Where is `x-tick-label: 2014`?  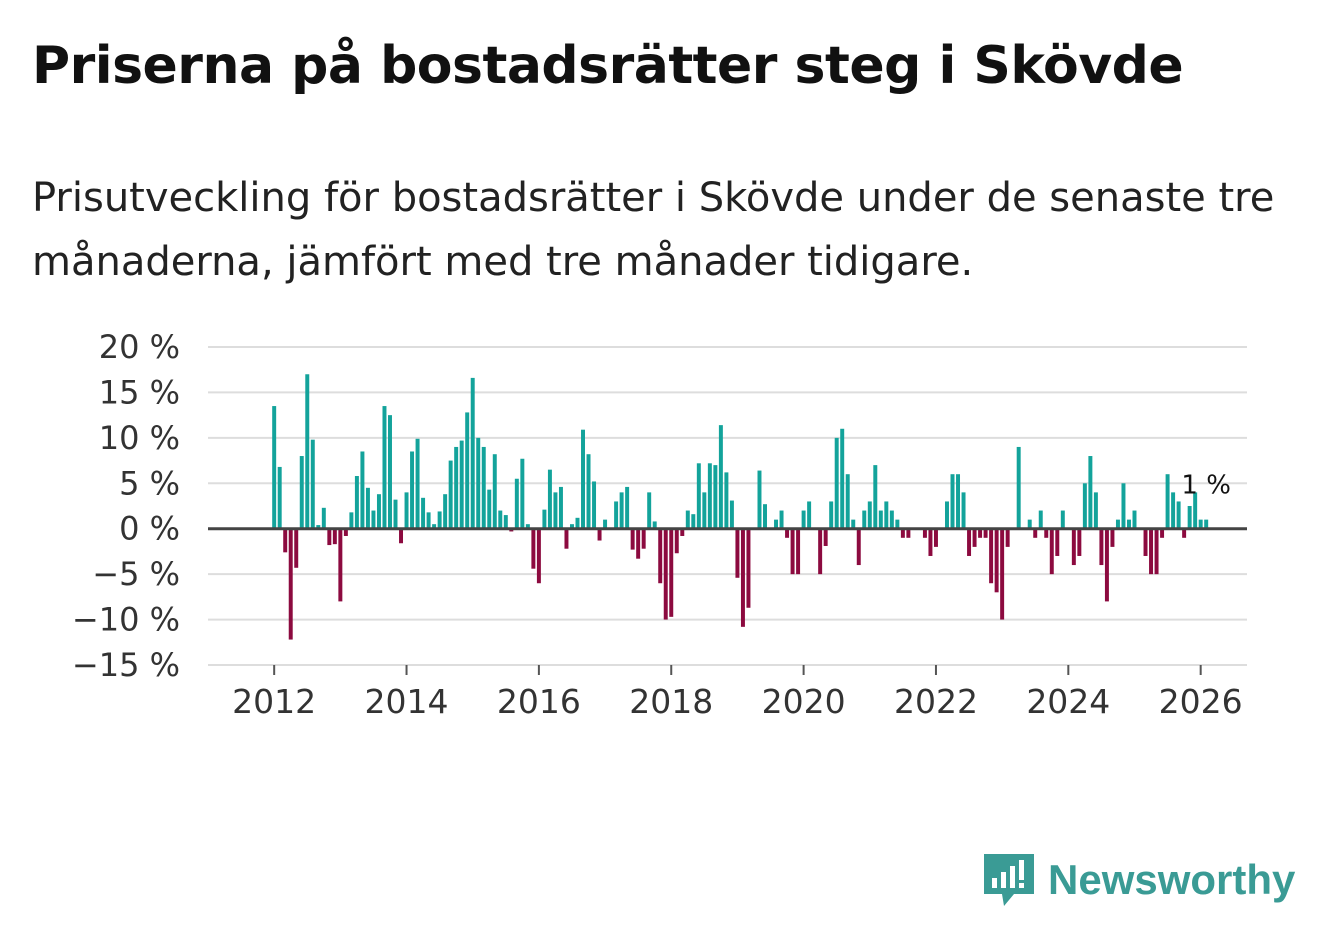
x-tick-label: 2014 is located at coordinates (407, 701).